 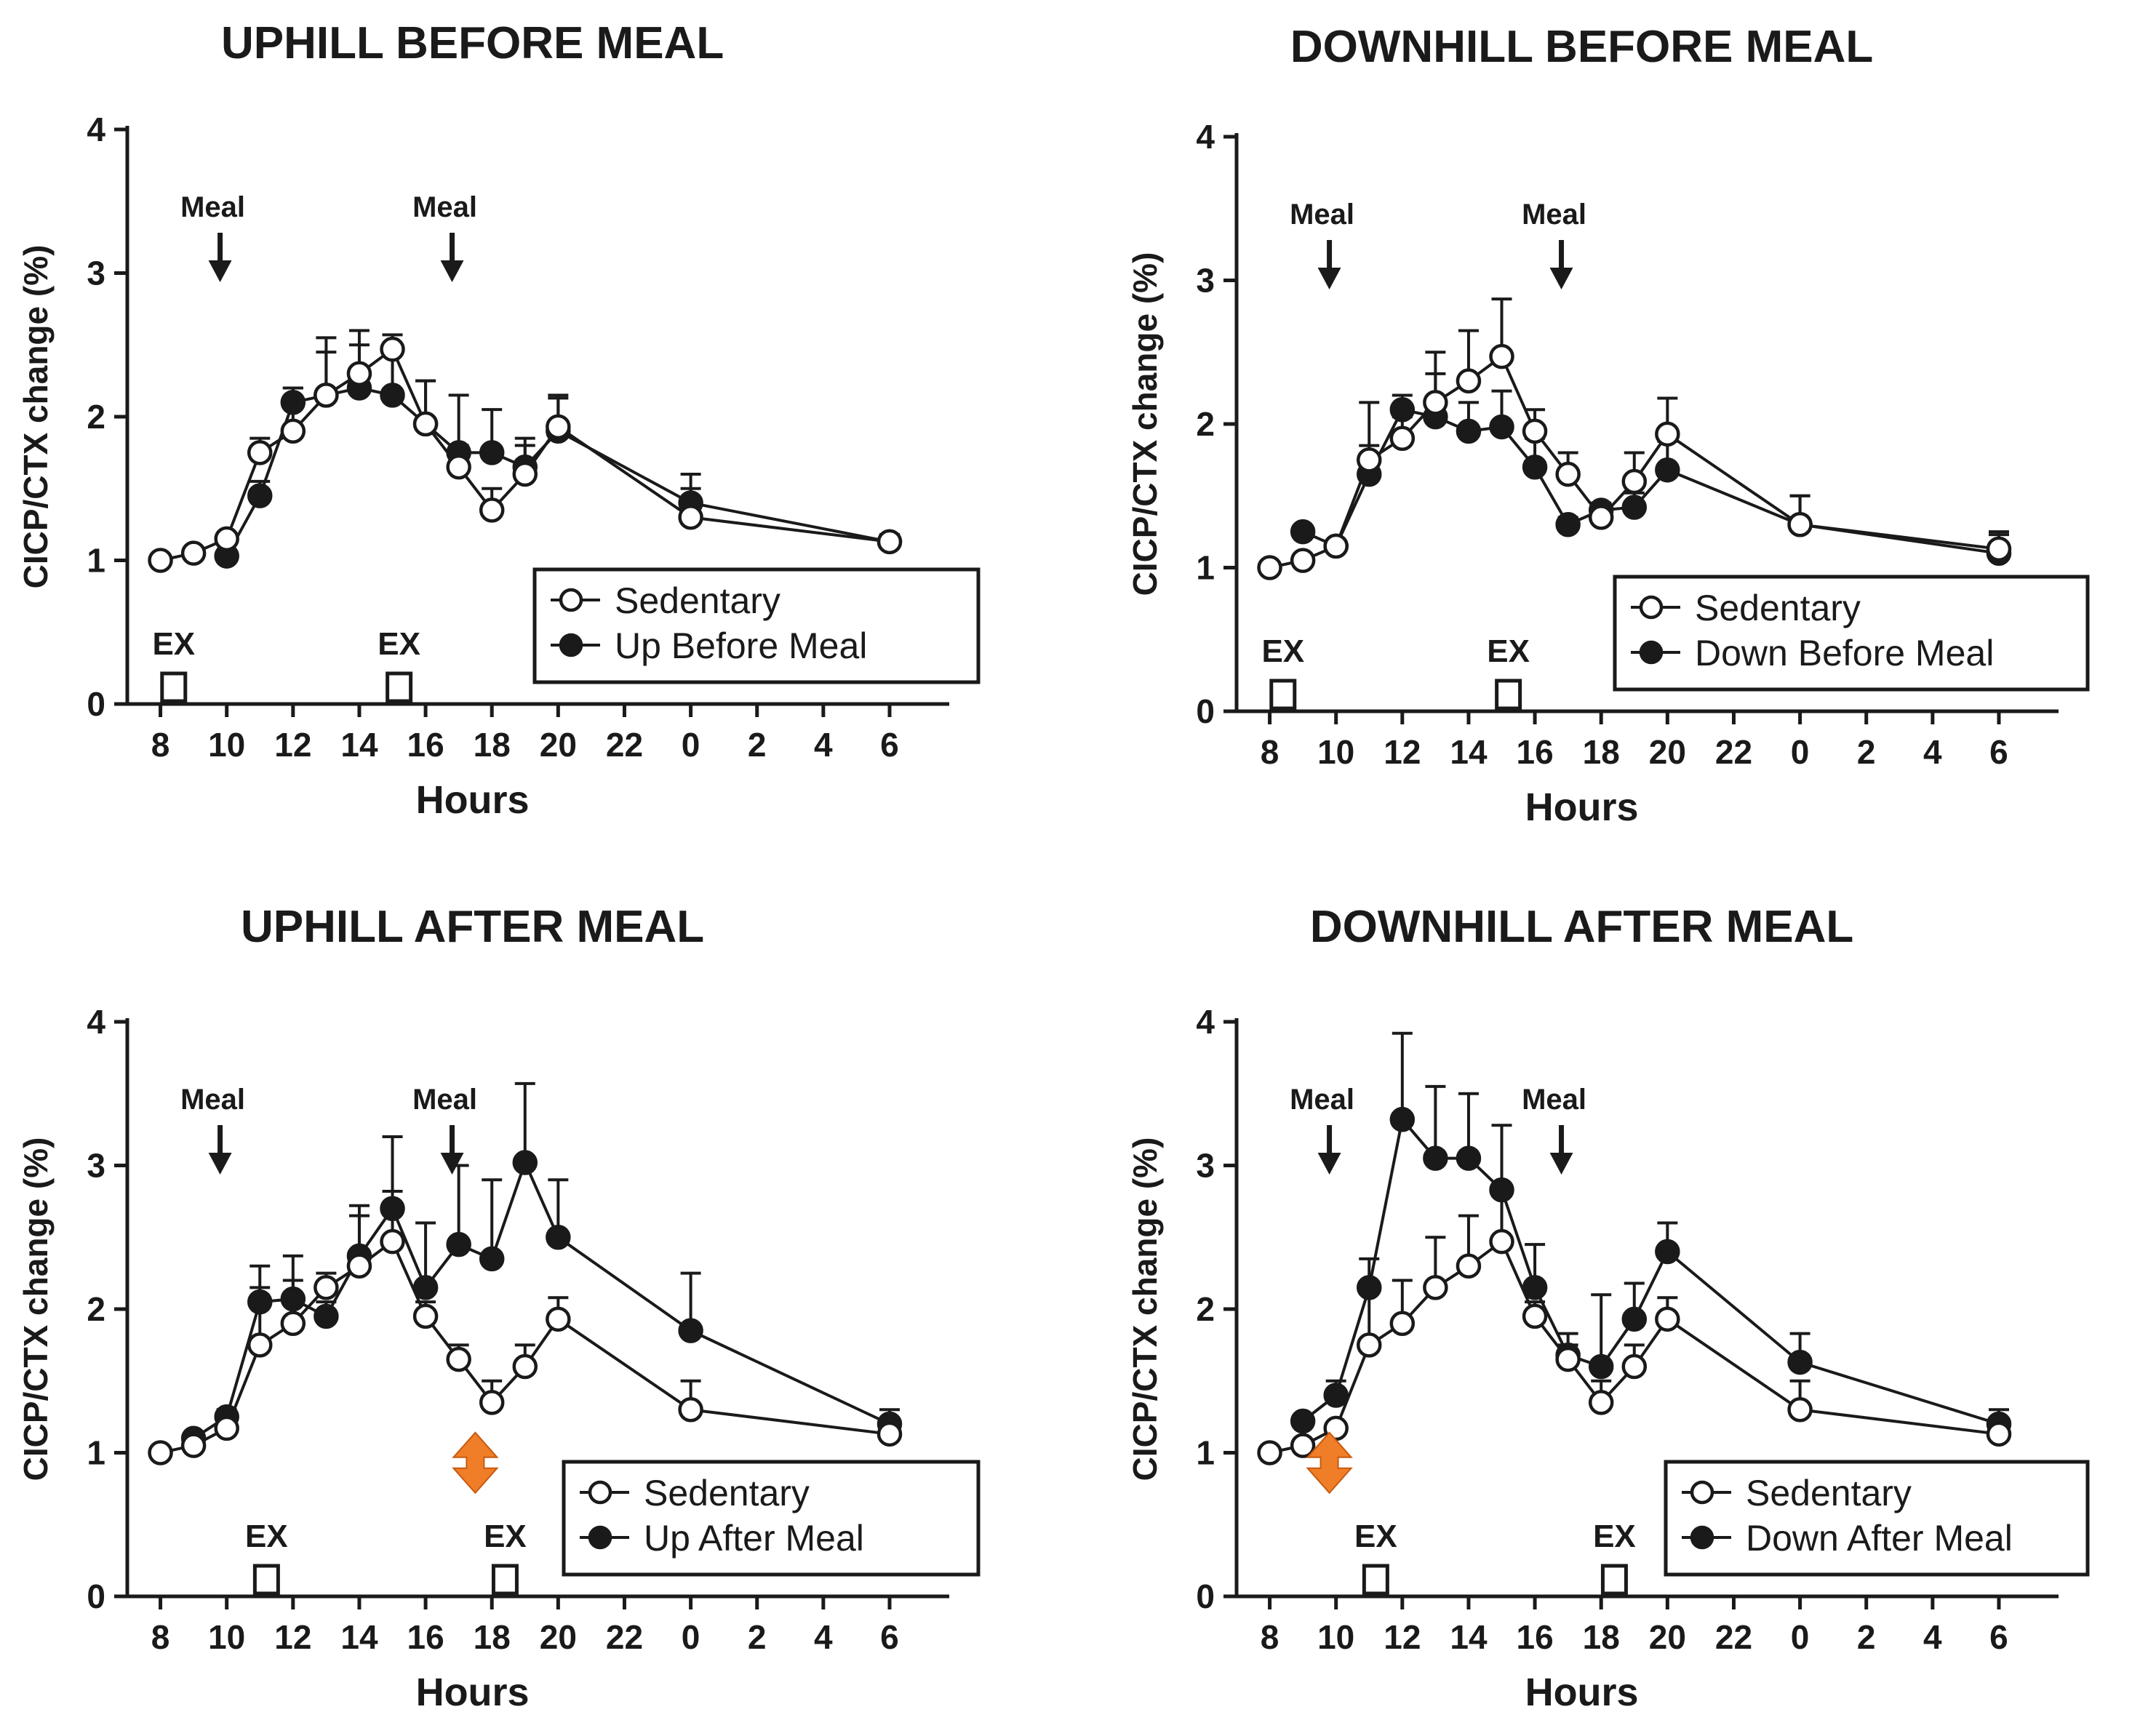 What do you see at coordinates (359, 1637) in the screenshot?
I see `x-tick-label: 14` at bounding box center [359, 1637].